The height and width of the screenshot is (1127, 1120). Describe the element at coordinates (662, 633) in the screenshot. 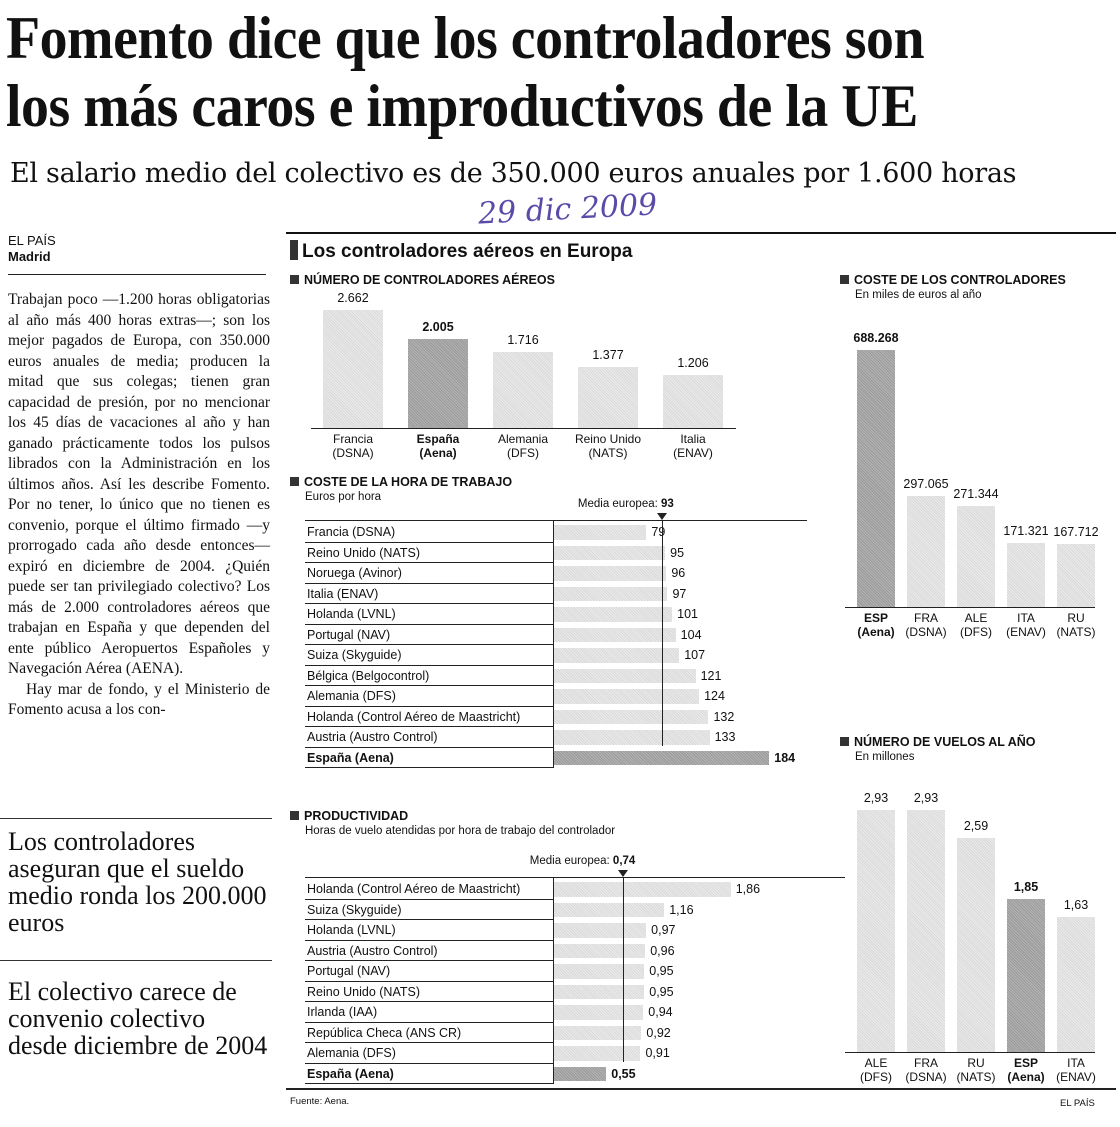

I see `mean-line` at that location.